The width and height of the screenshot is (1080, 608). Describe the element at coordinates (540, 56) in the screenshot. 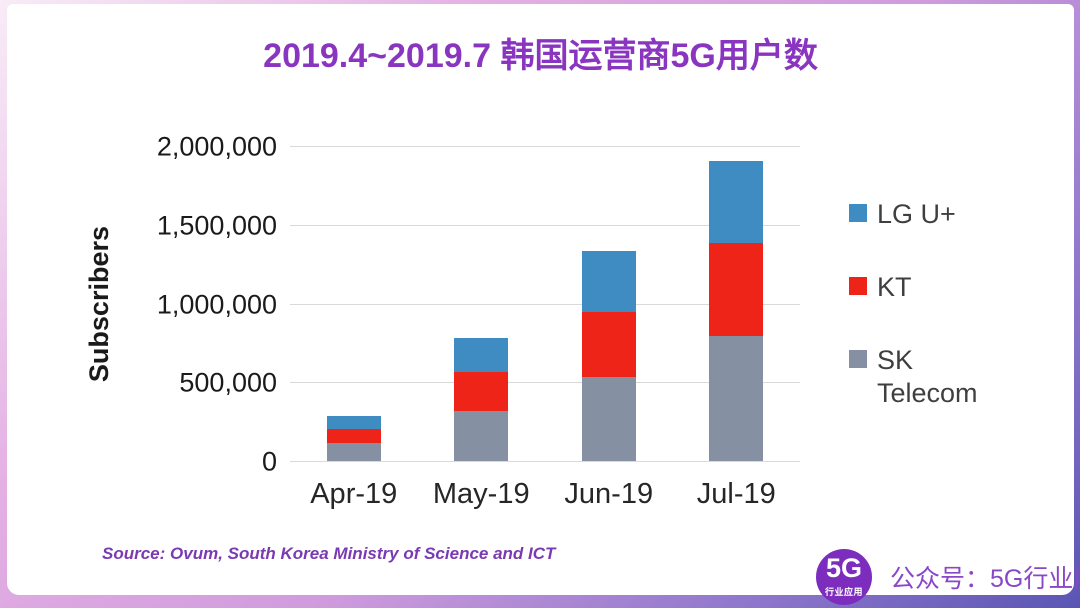

I see `chart-title: 2019.4~2019.7 韩国运营商5G用户数` at that location.